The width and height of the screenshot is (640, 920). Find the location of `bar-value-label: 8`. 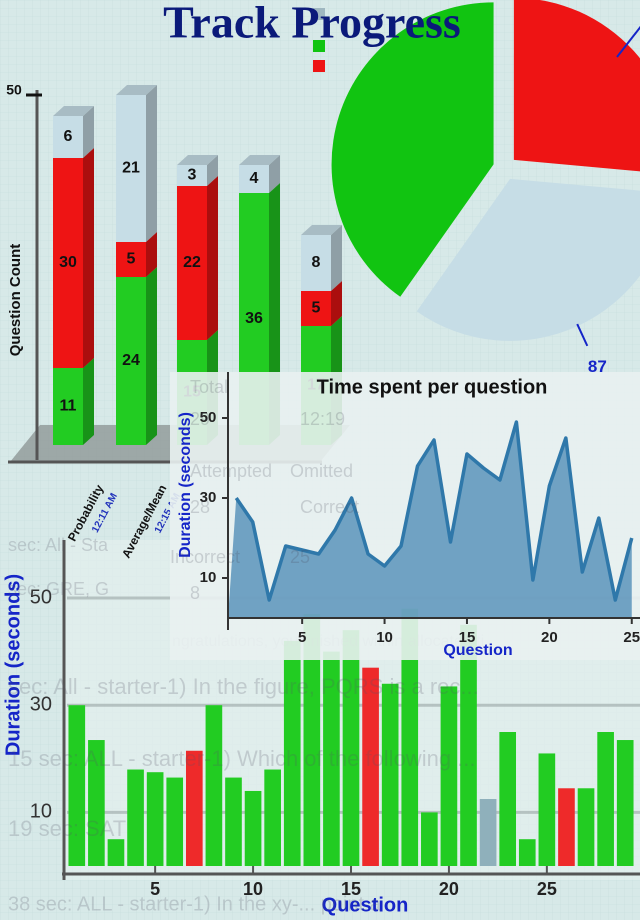

bar-value-label: 8 is located at coordinates (316, 262).